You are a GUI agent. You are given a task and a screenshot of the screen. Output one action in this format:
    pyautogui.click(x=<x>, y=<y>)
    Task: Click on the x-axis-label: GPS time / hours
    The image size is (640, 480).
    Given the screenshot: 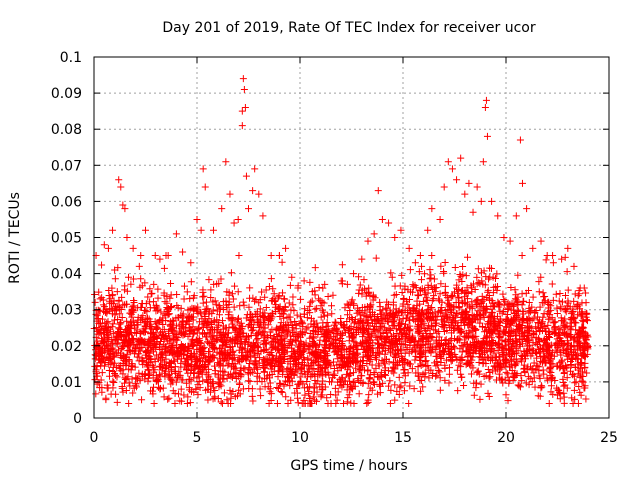 What is the action you would take?
    pyautogui.click(x=348, y=466)
    